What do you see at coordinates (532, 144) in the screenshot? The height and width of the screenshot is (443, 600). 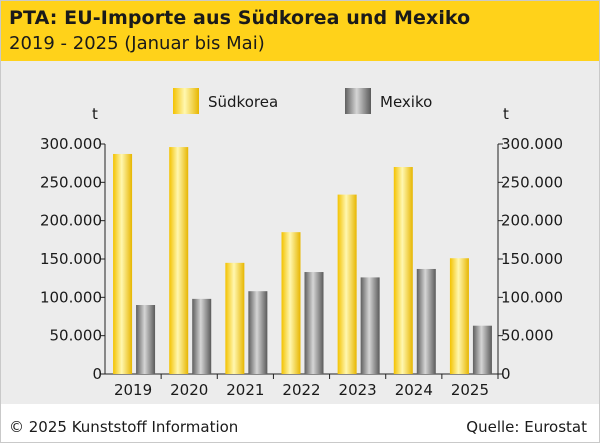 I see `y-tick-label-right: 300.000` at bounding box center [532, 144].